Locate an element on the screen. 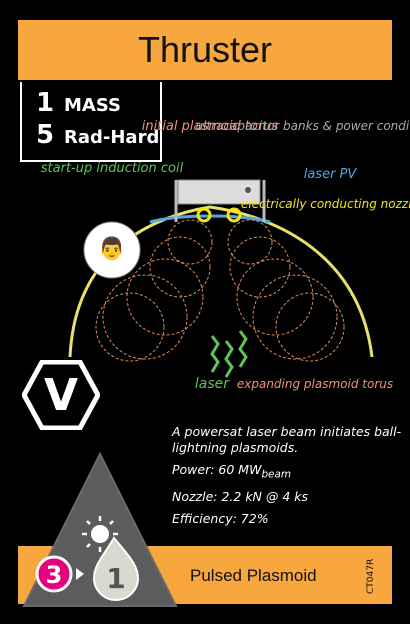 The image size is (410, 624). label-expanding-plasmoid: expanding plasmoid torus is located at coordinates (315, 384).